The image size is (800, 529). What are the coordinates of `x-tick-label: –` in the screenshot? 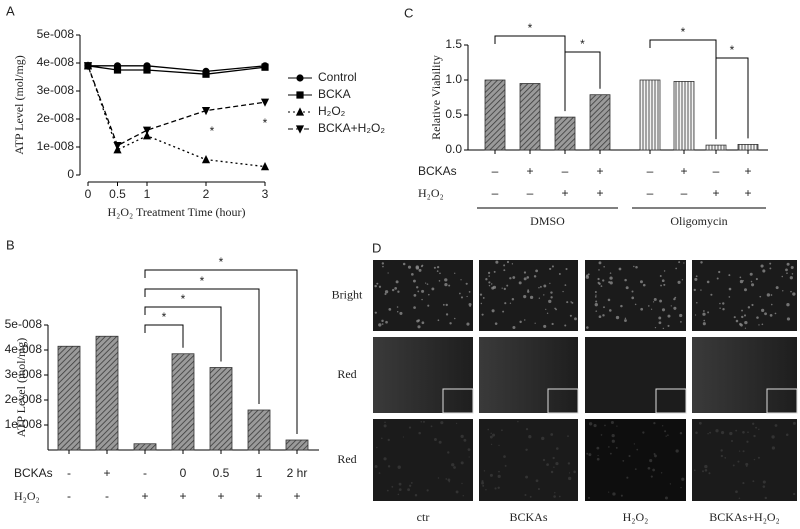 It's located at (495, 171).